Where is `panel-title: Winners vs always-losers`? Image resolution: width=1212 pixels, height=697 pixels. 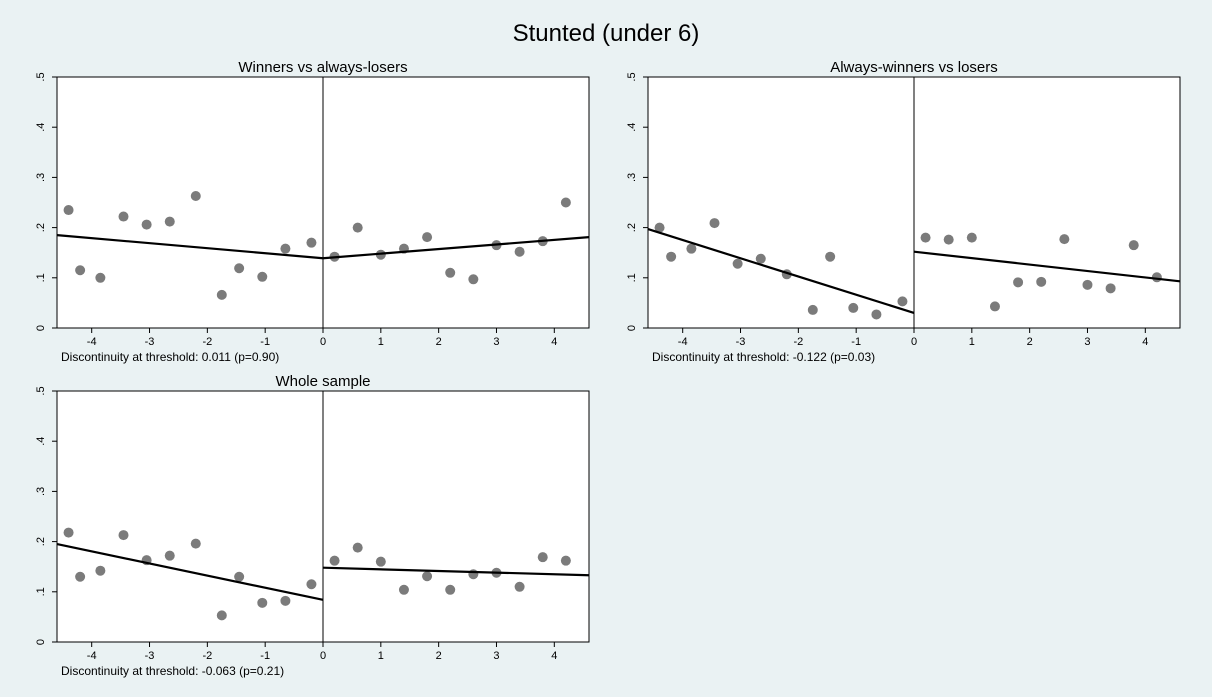 panel-title: Winners vs always-losers is located at coordinates (322, 67).